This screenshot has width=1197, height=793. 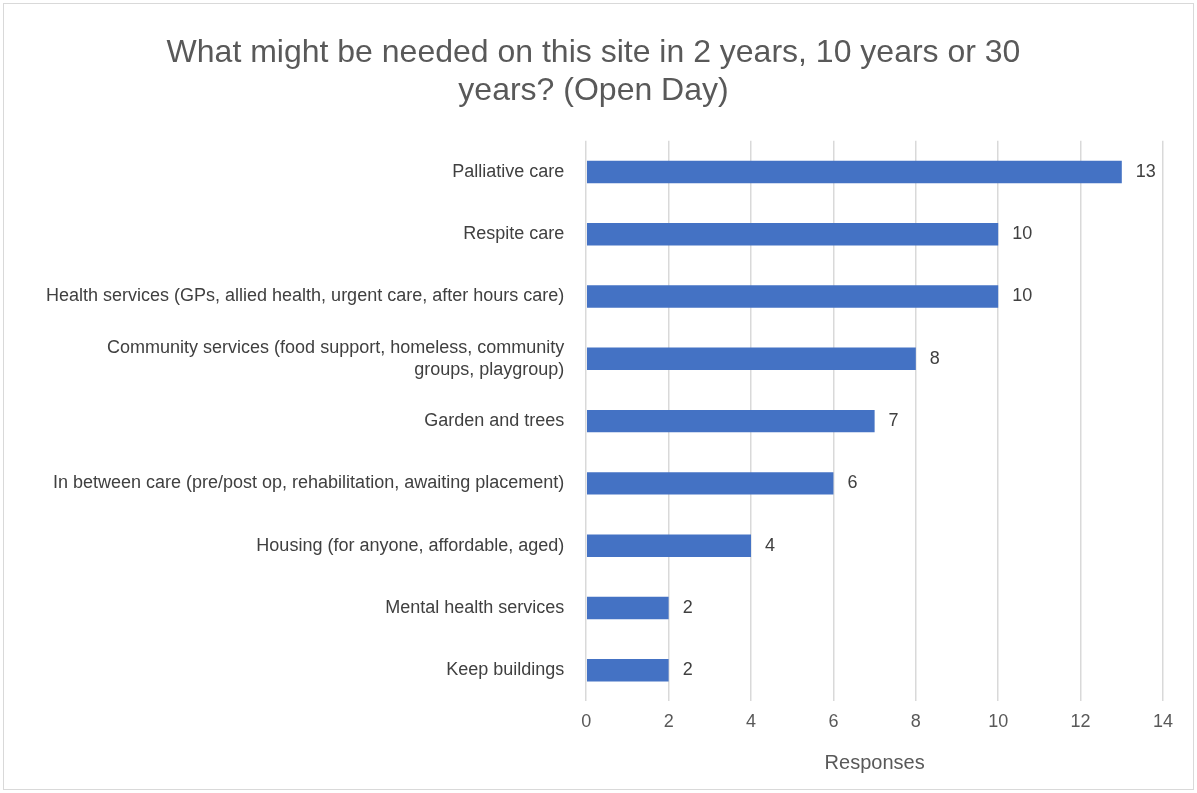 What do you see at coordinates (668, 721) in the screenshot?
I see `x-tick-label: 2` at bounding box center [668, 721].